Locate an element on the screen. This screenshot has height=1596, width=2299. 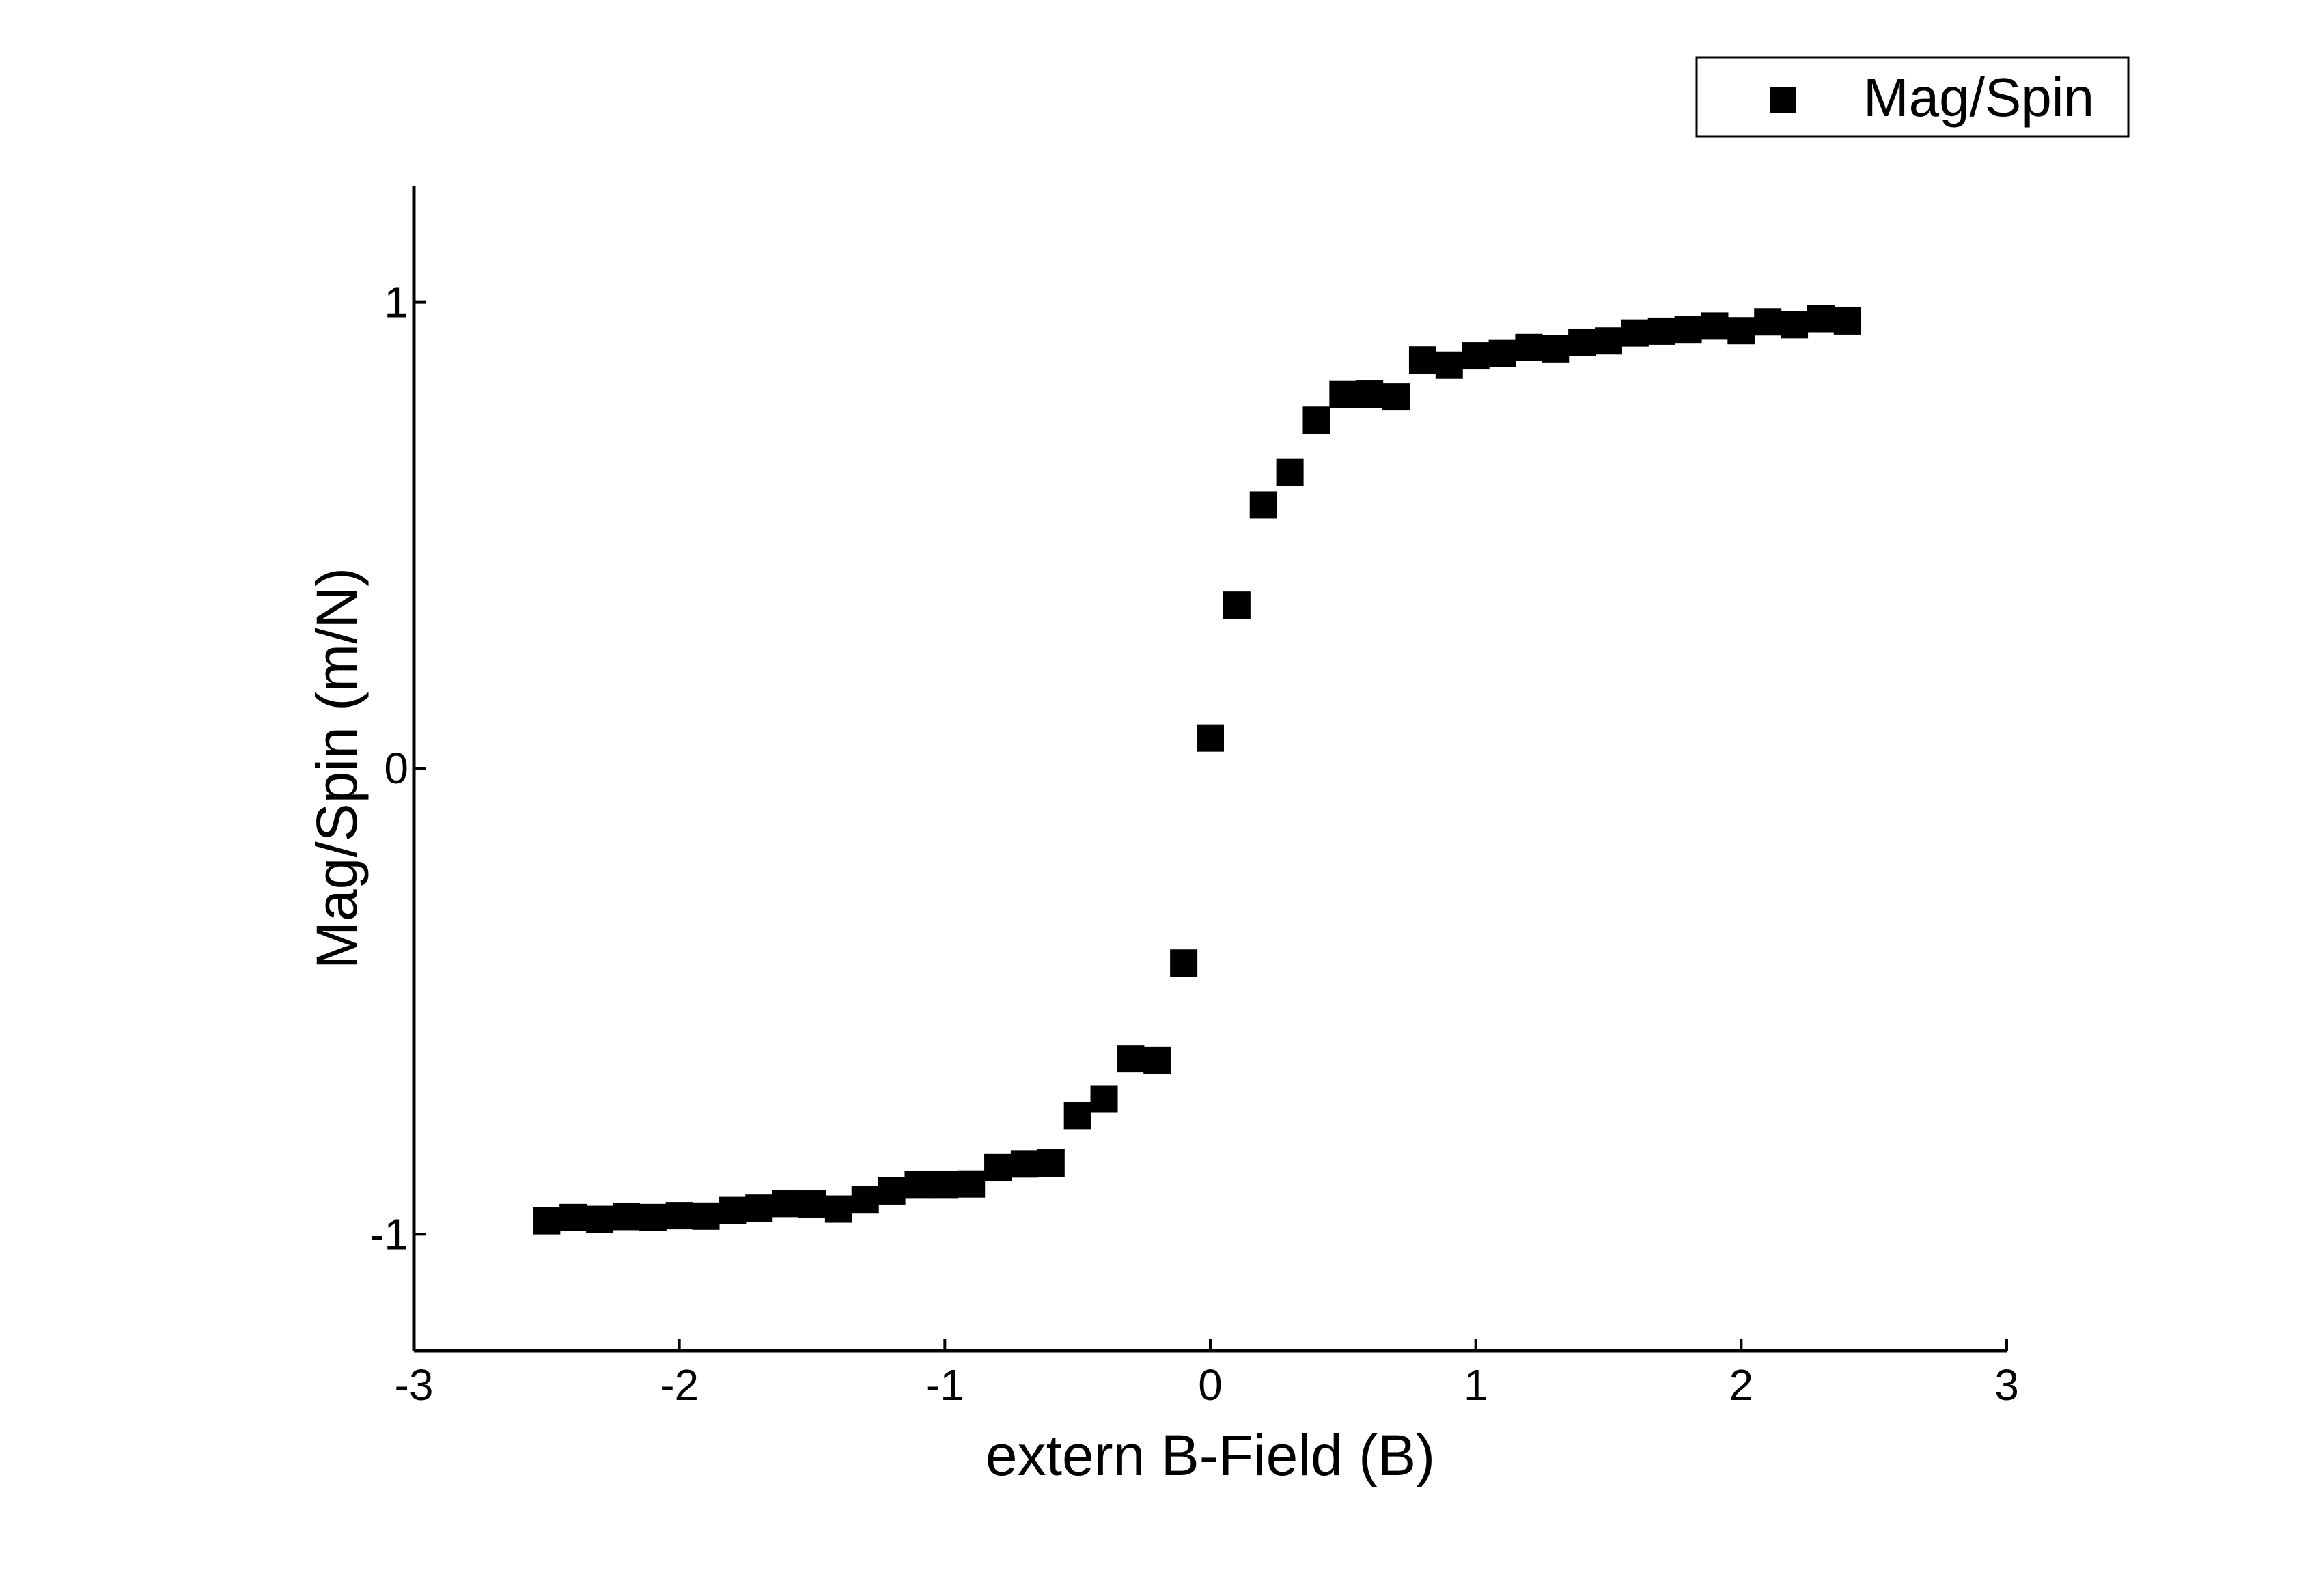
legend-entry-mag-spin: Mag/Spin is located at coordinates (1979, 97).